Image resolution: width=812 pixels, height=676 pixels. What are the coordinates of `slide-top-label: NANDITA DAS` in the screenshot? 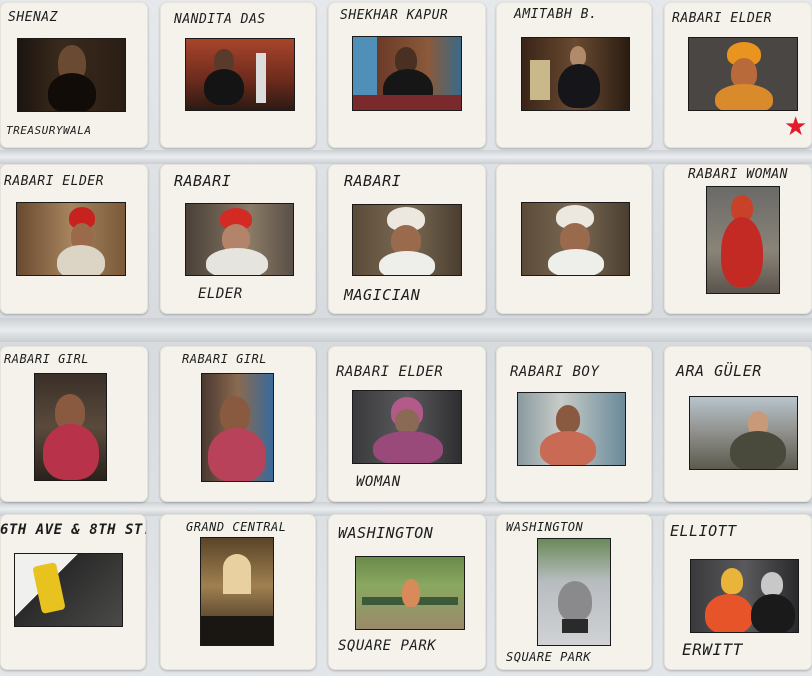 It's located at (220, 19).